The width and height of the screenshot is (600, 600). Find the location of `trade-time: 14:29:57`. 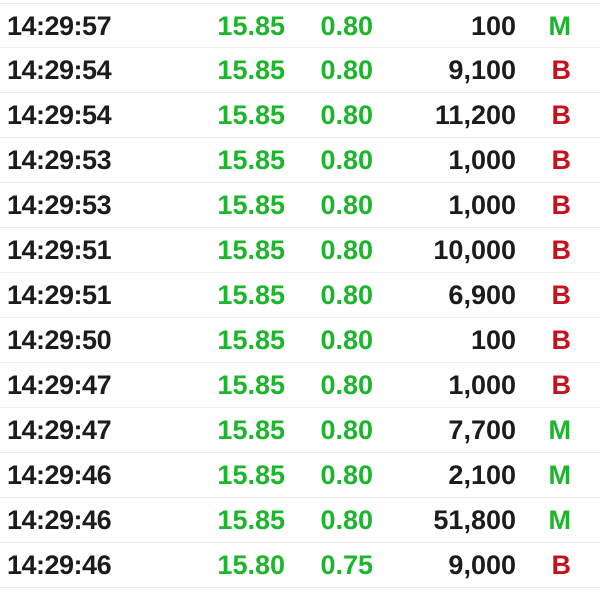

trade-time: 14:29:57 is located at coordinates (59, 26).